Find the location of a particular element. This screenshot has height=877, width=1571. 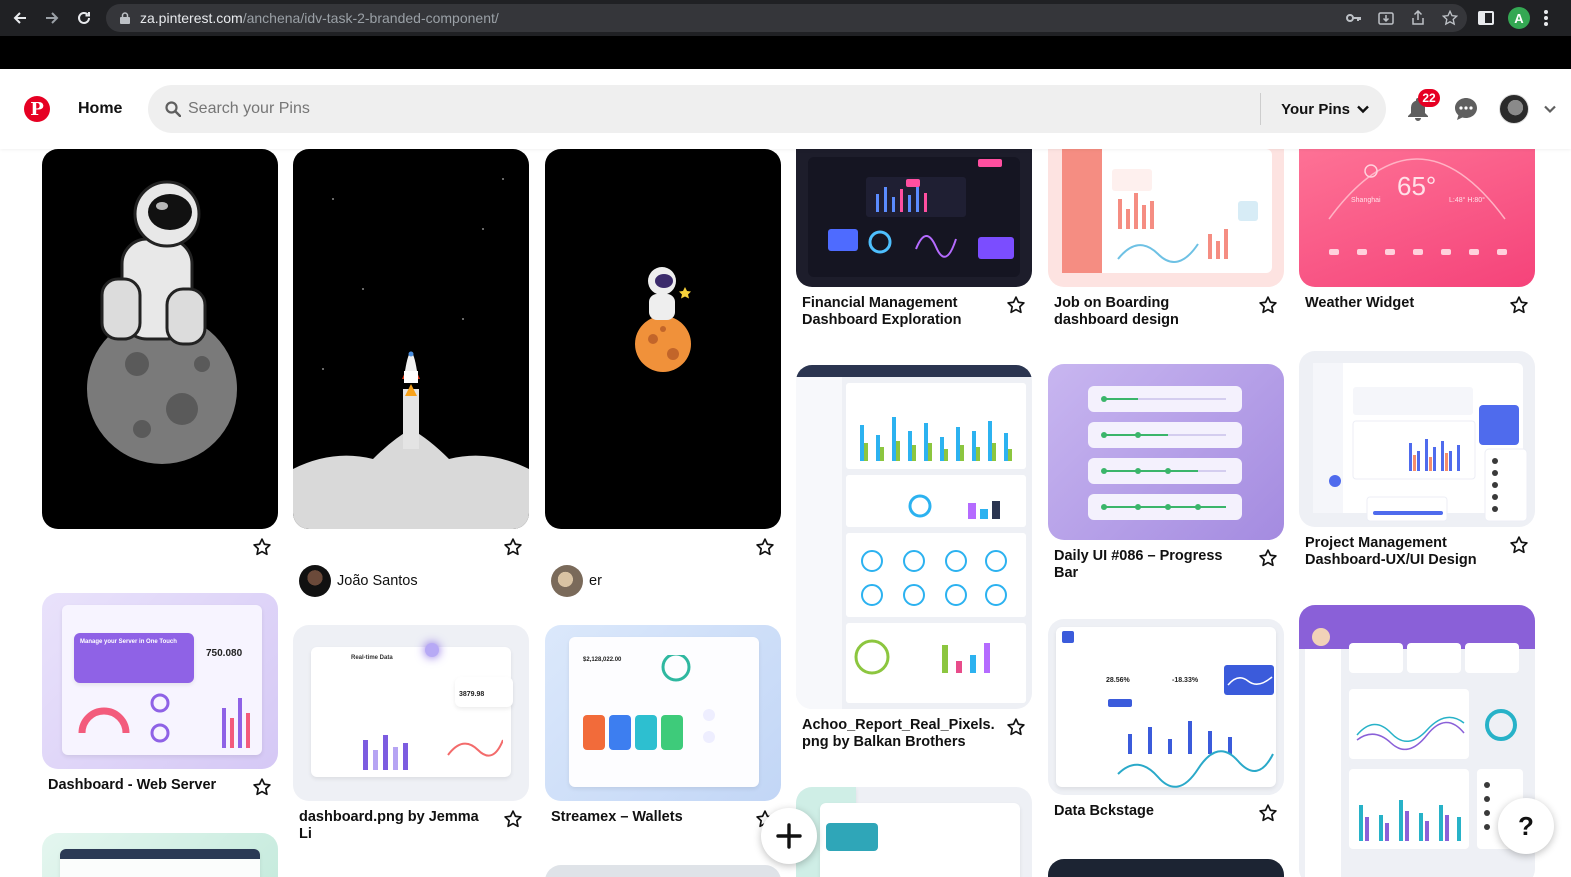

help-button: ? is located at coordinates (1526, 826).